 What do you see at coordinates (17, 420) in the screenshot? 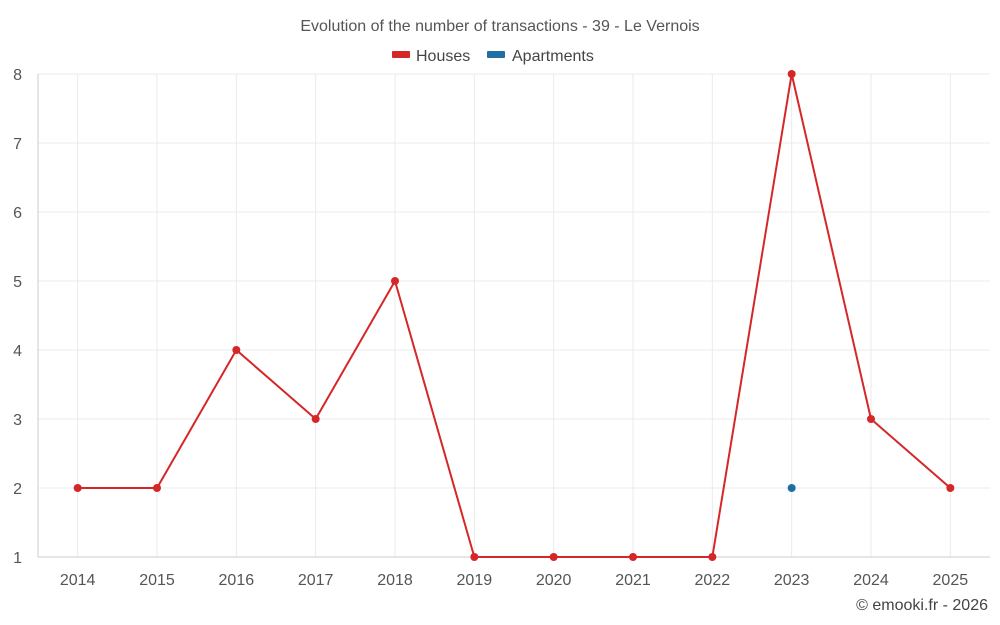
I see `y-tick-label: 3` at bounding box center [17, 420].